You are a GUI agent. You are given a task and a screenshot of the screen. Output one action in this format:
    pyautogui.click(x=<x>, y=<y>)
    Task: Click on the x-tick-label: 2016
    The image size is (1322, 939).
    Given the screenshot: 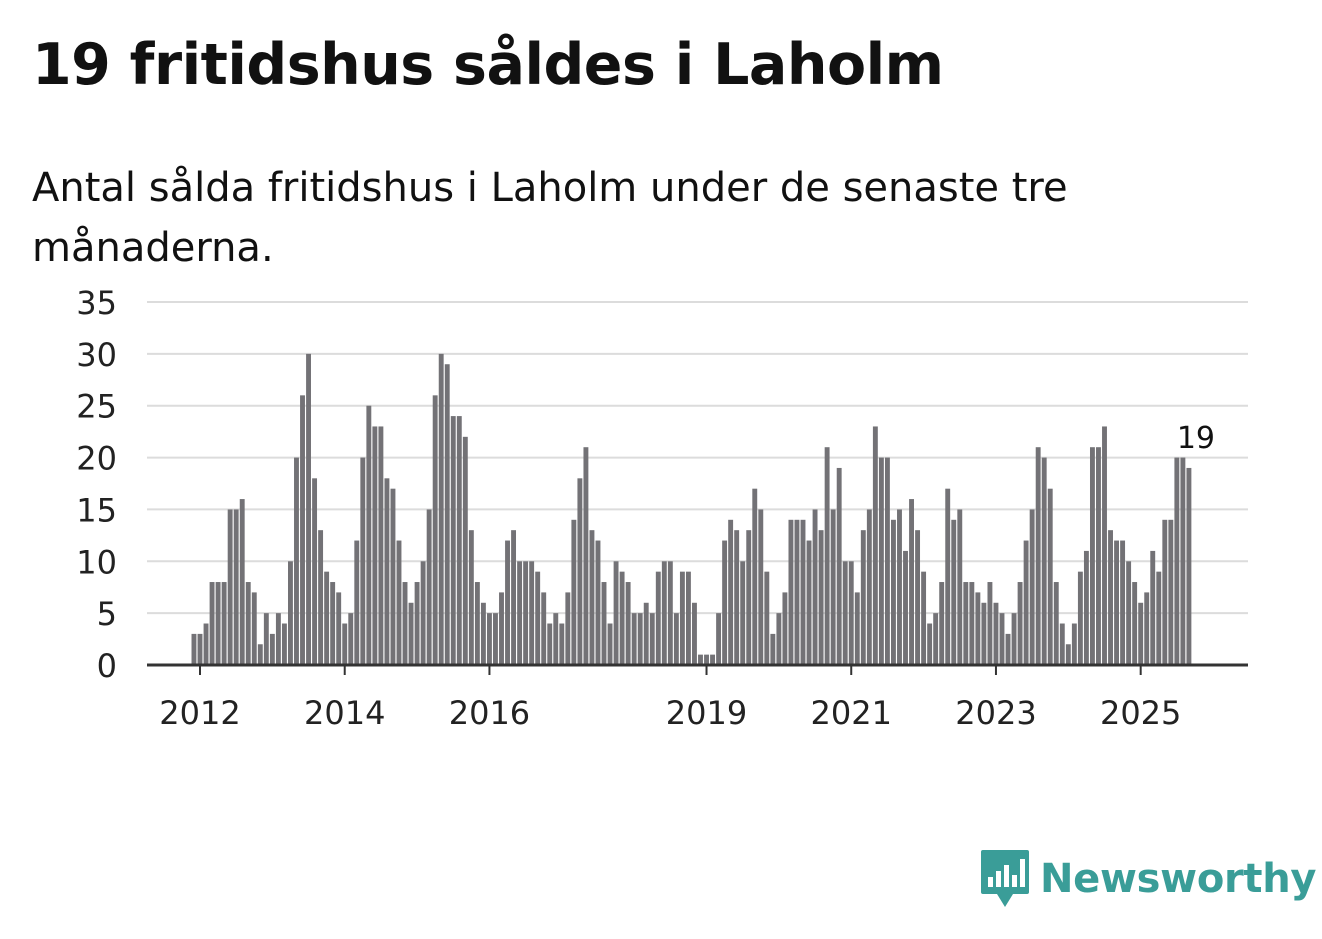 What is the action you would take?
    pyautogui.click(x=489, y=713)
    